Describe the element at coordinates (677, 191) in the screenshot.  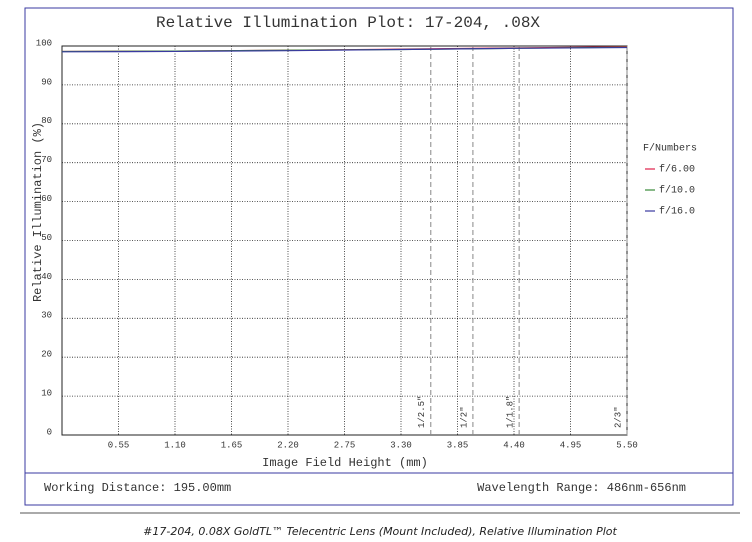
I see `legend-label: f/10.0` at that location.